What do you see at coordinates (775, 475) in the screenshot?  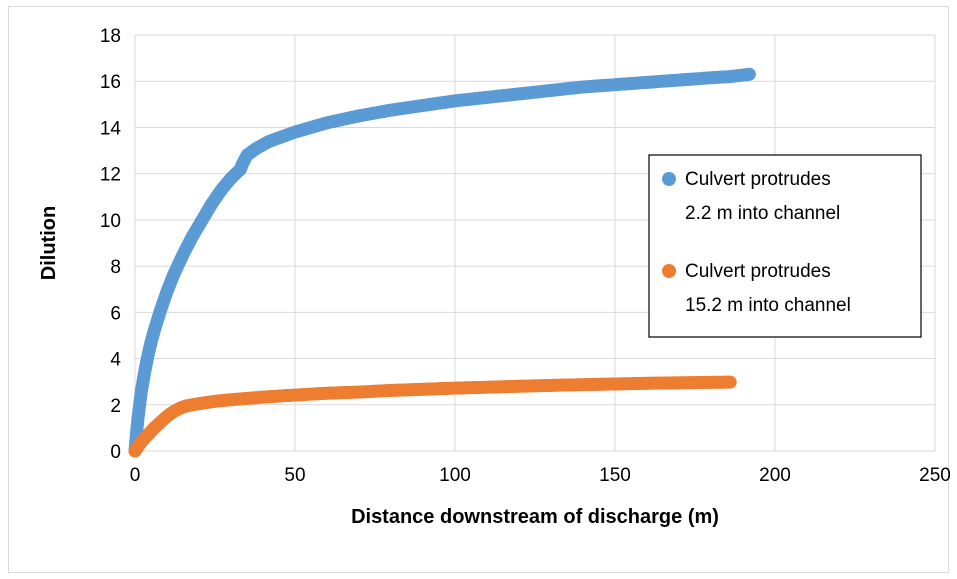 I see `x-tick-label: 200` at bounding box center [775, 475].